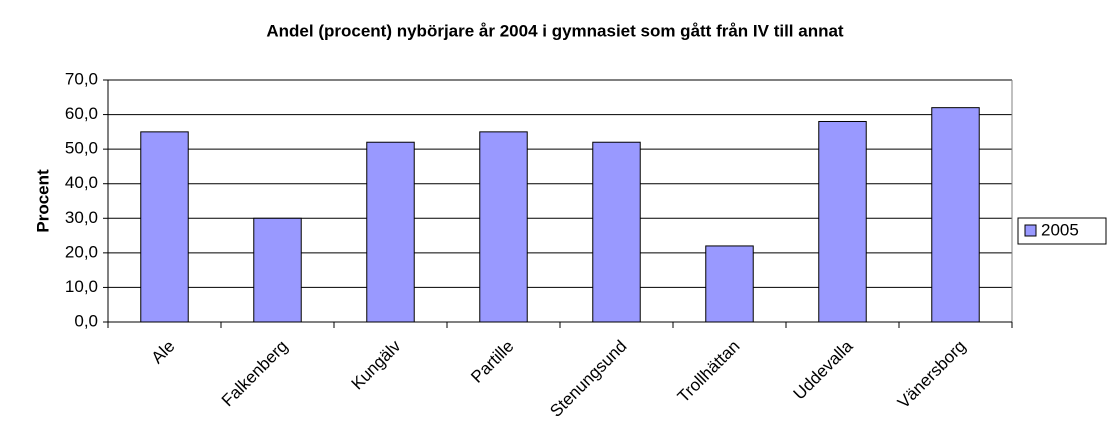 This screenshot has height=446, width=1109. I want to click on y-tick-label: 40,0, so click(81, 182).